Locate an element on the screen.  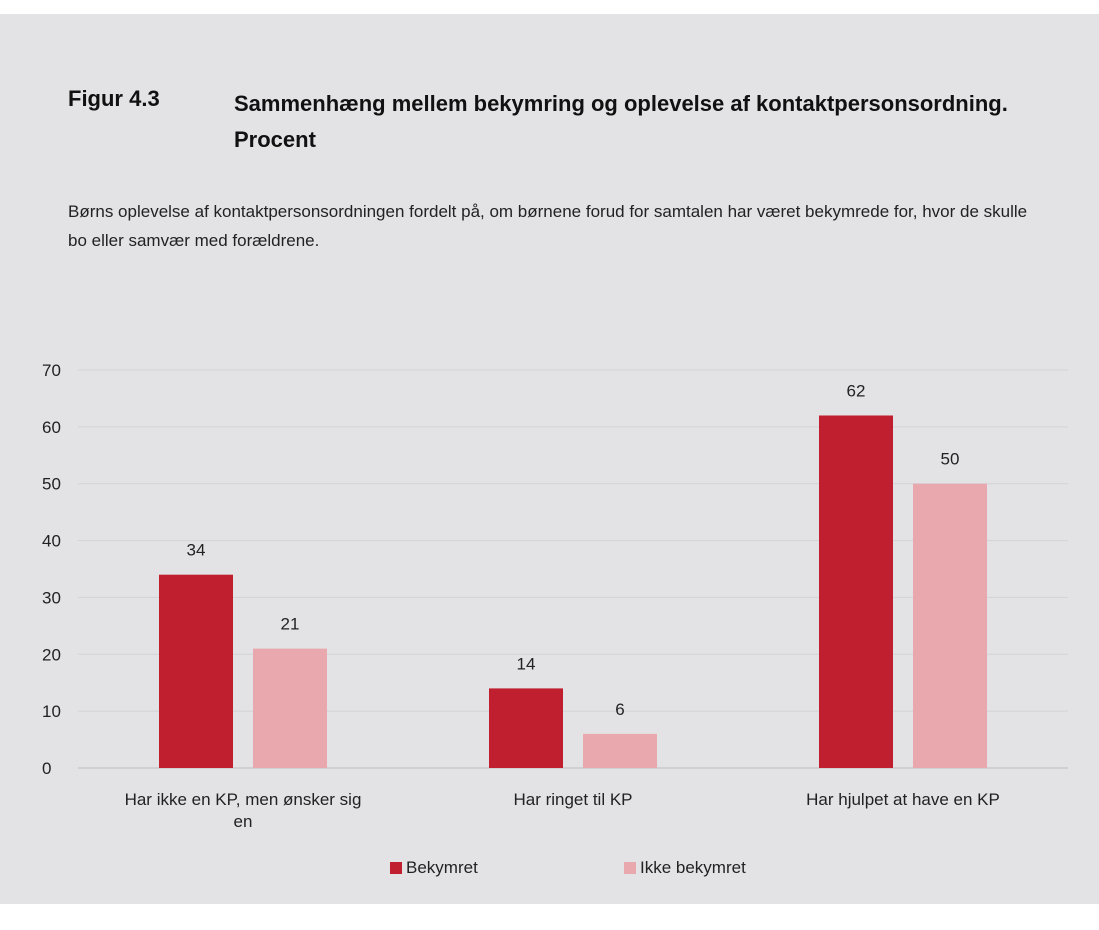
x-tick-label: Har hjulpet at have en KP is located at coordinates (903, 799).